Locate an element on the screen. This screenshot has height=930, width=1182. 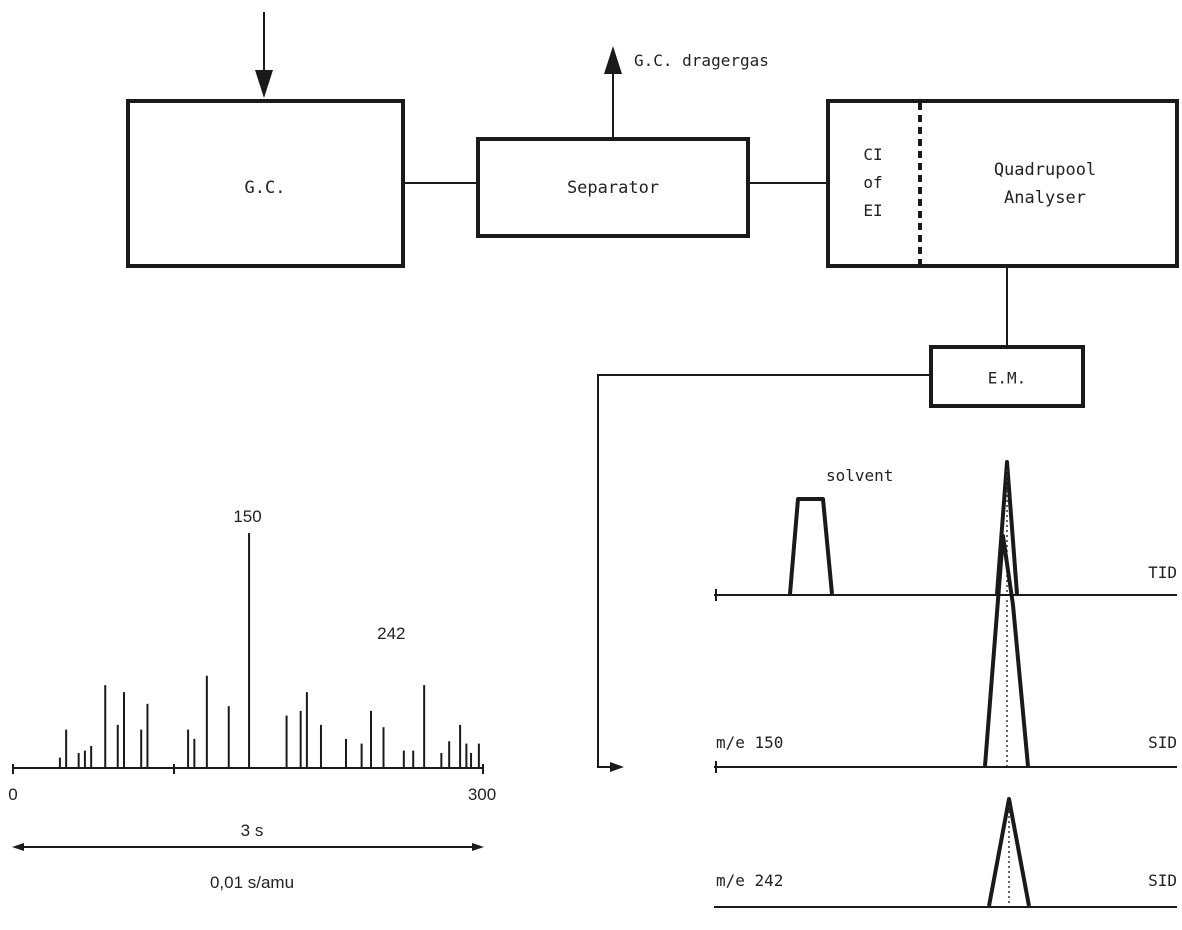
ion-source-line-1: CI is located at coordinates (872, 154).